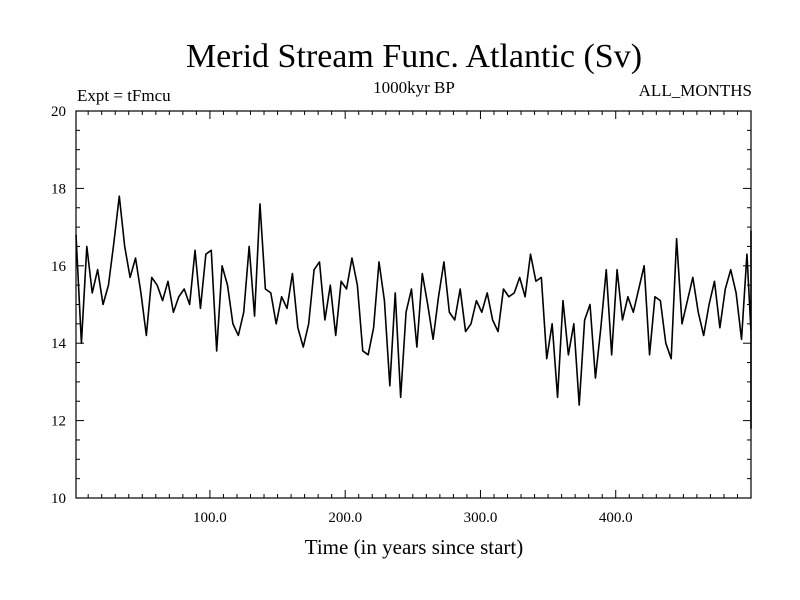  What do you see at coordinates (59, 344) in the screenshot?
I see `y-tick-label: 14` at bounding box center [59, 344].